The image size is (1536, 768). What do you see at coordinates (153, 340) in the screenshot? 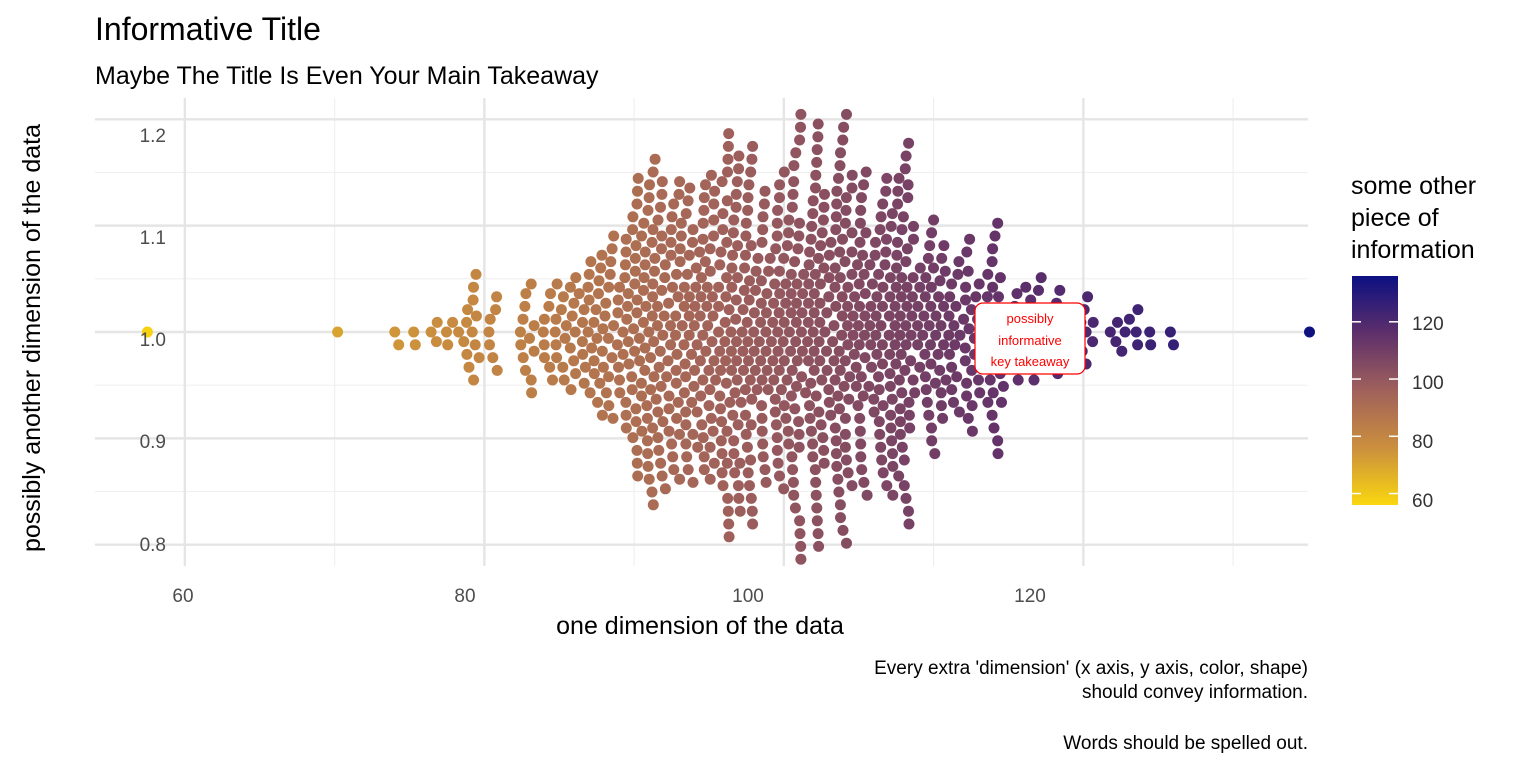
I see `y-tick-label: 1.0` at bounding box center [153, 340].